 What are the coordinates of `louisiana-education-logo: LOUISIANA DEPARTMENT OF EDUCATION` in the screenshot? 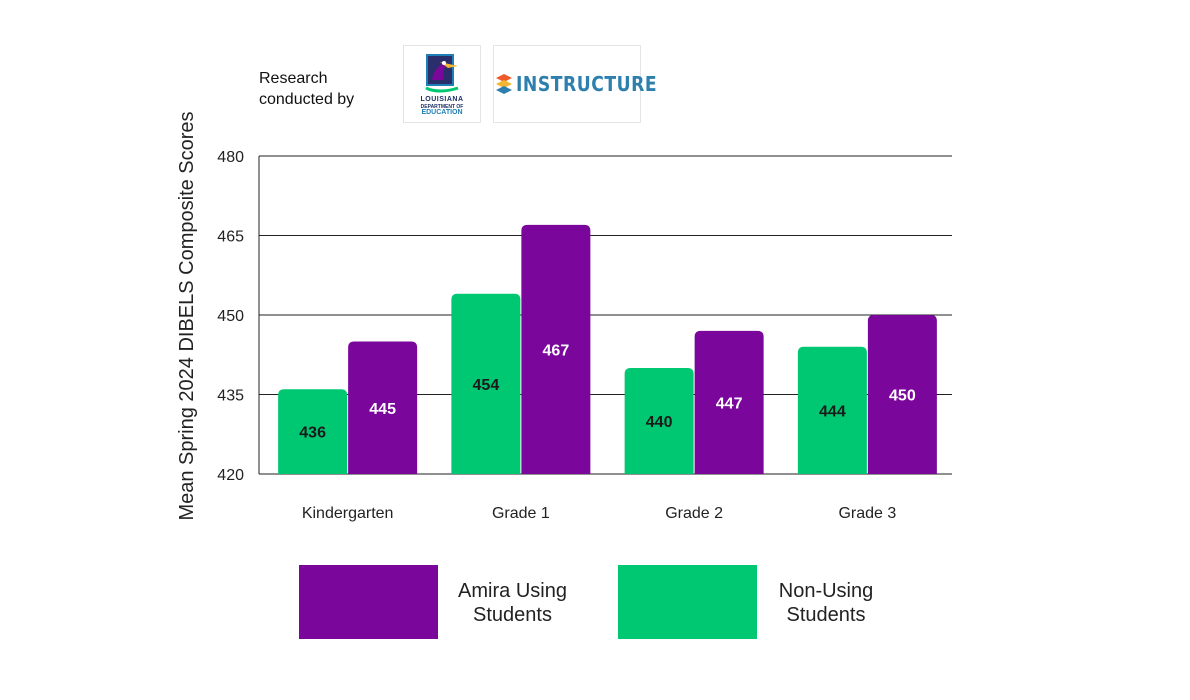 It's located at (442, 84).